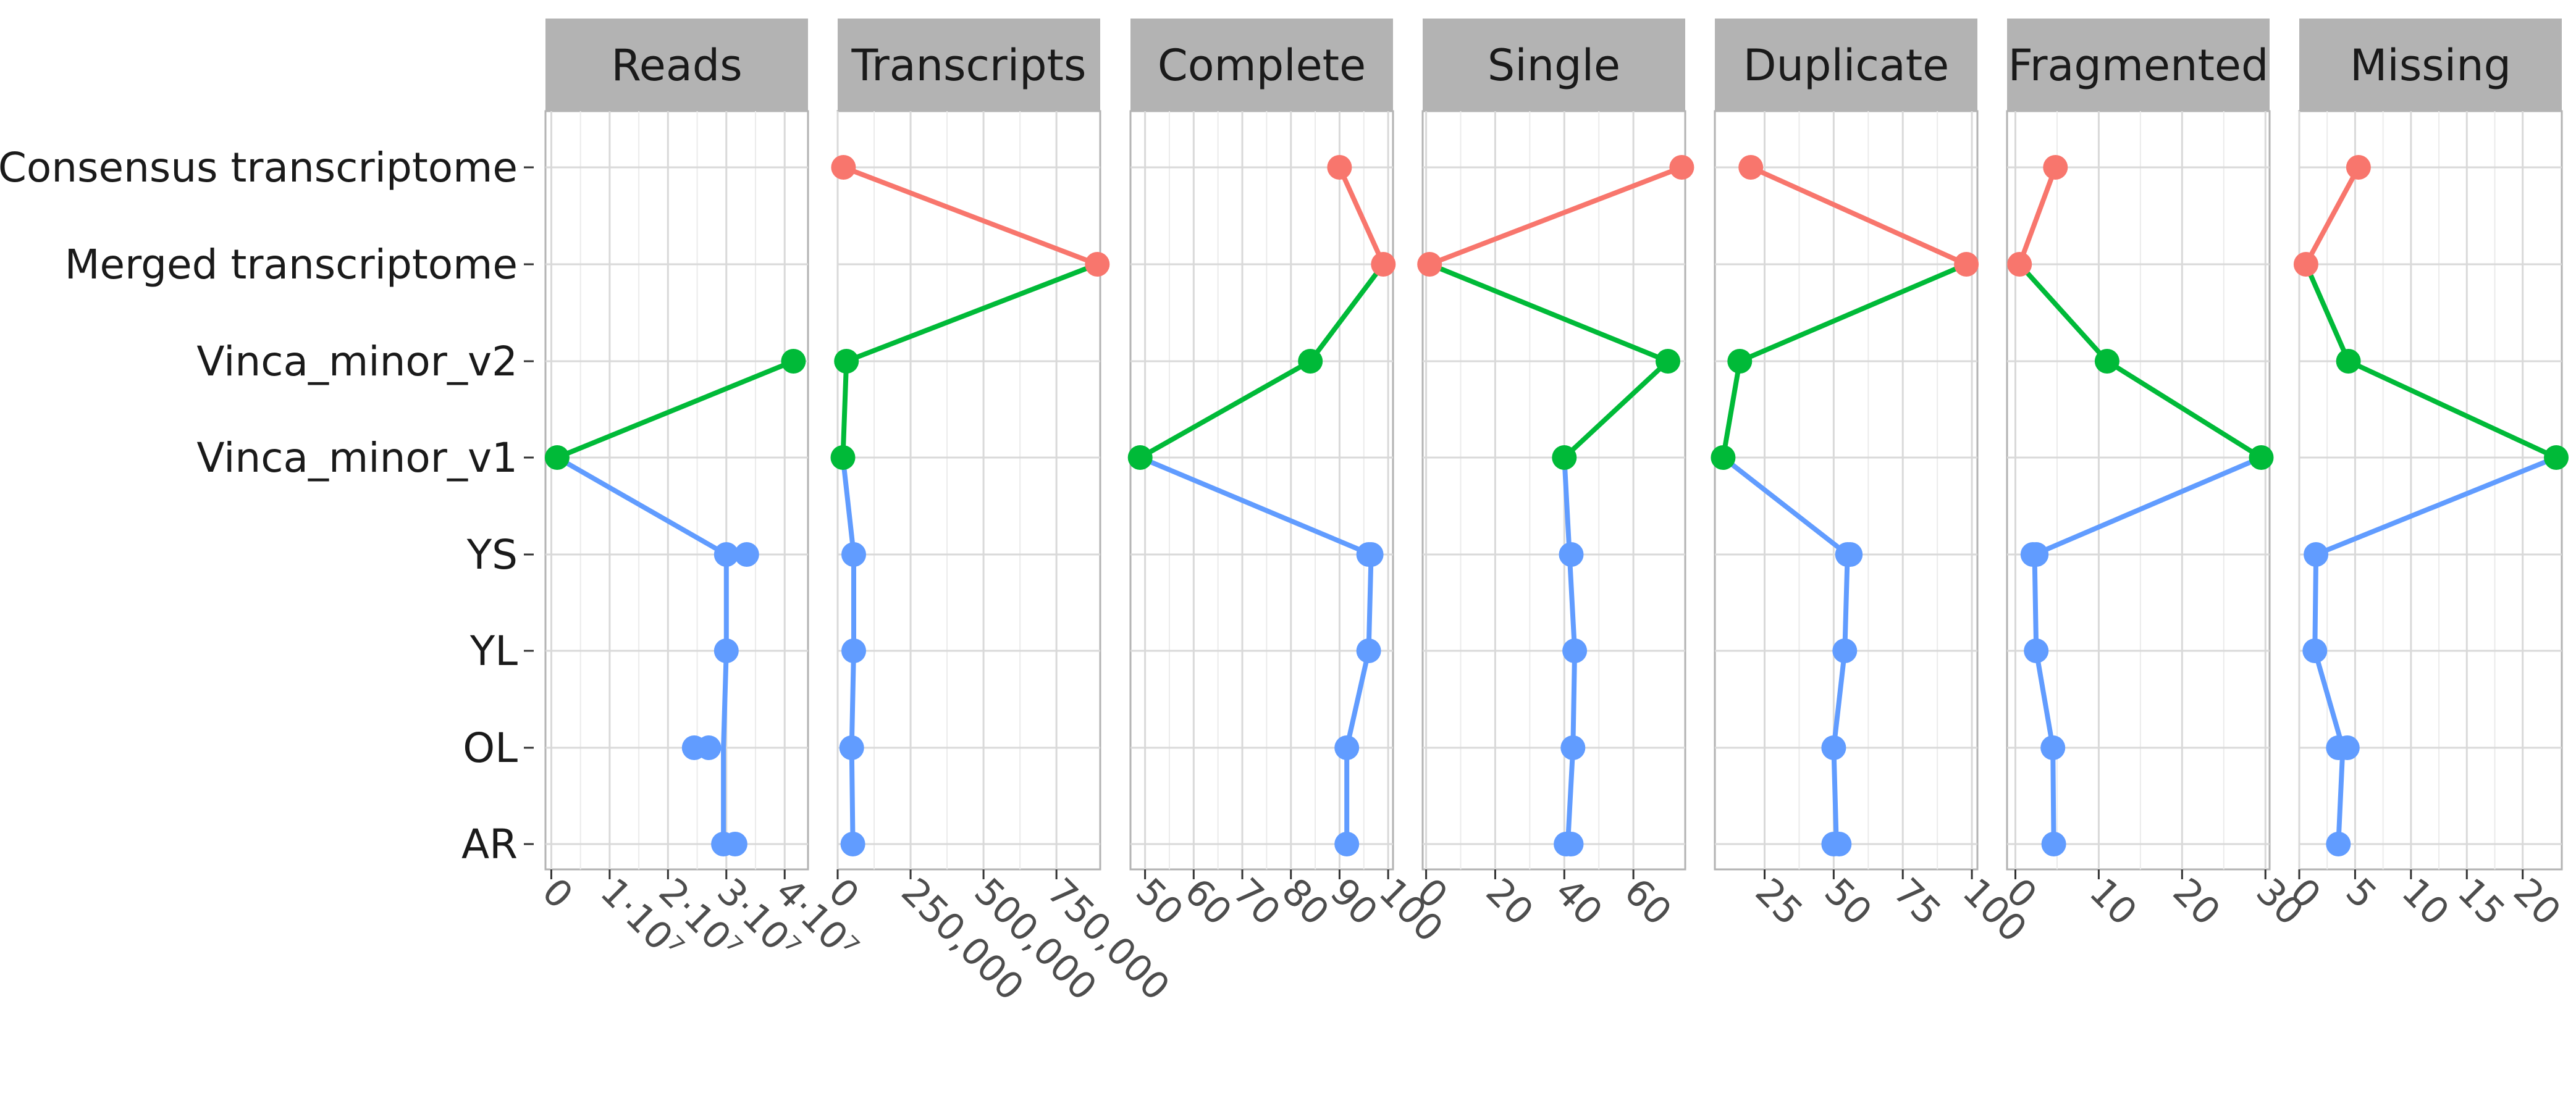  I want to click on y-tick-label: Vinca_minor_v1, so click(357, 458).